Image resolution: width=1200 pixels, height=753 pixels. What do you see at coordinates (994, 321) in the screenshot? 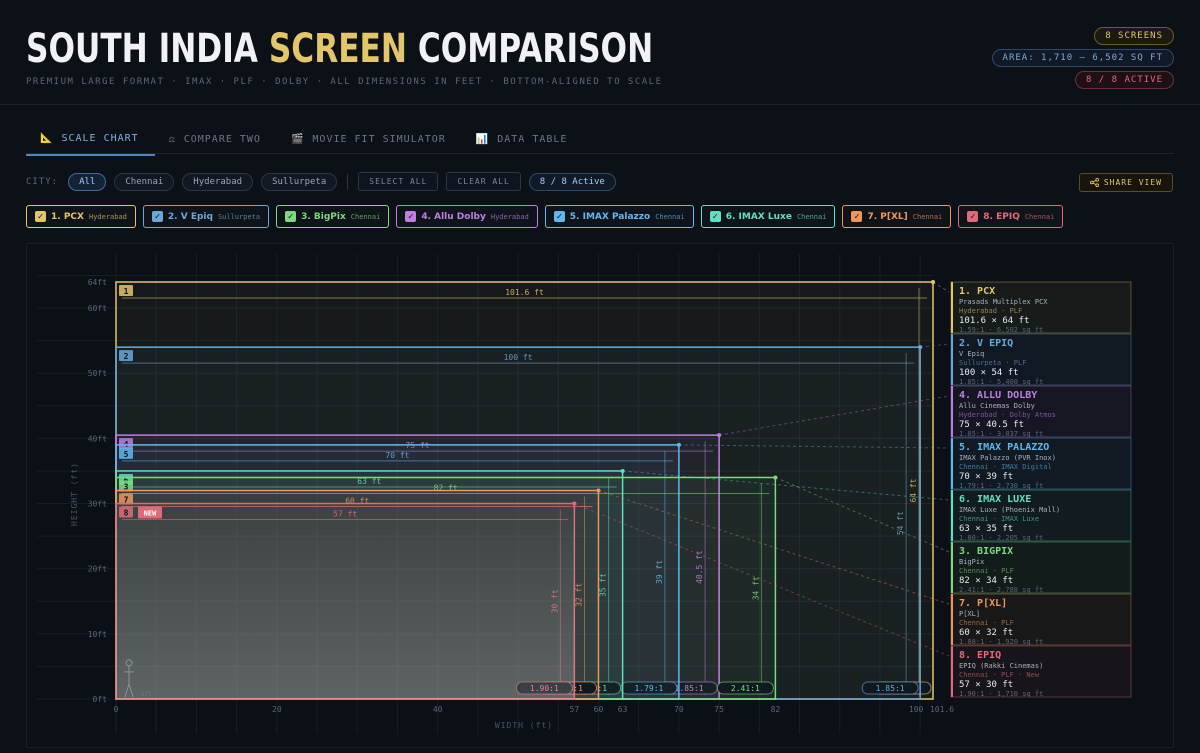
I see `legend-dimensions: 101.6 × 64 ft` at bounding box center [994, 321].